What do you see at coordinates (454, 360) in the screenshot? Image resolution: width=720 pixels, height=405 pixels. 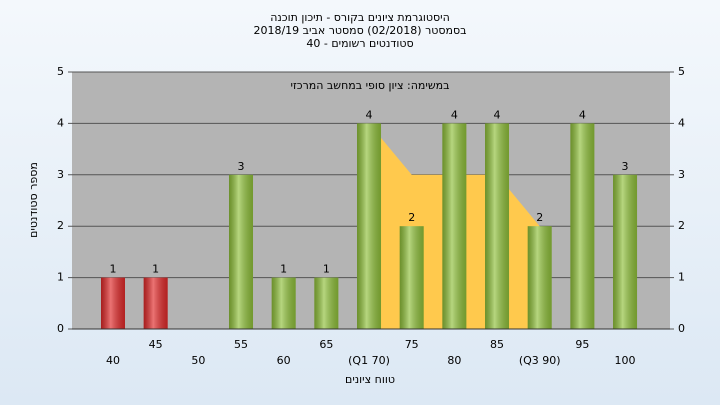 I see `x-tick-label: 80` at bounding box center [454, 360].